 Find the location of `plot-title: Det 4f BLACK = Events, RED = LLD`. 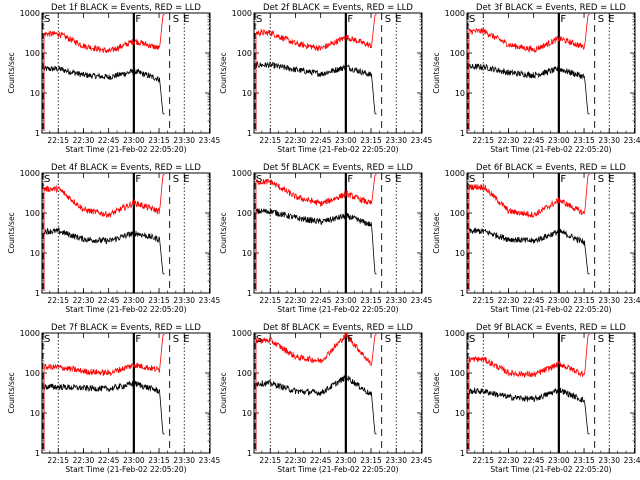

plot-title: Det 4f BLACK = Events, RED = LLD is located at coordinates (126, 168).